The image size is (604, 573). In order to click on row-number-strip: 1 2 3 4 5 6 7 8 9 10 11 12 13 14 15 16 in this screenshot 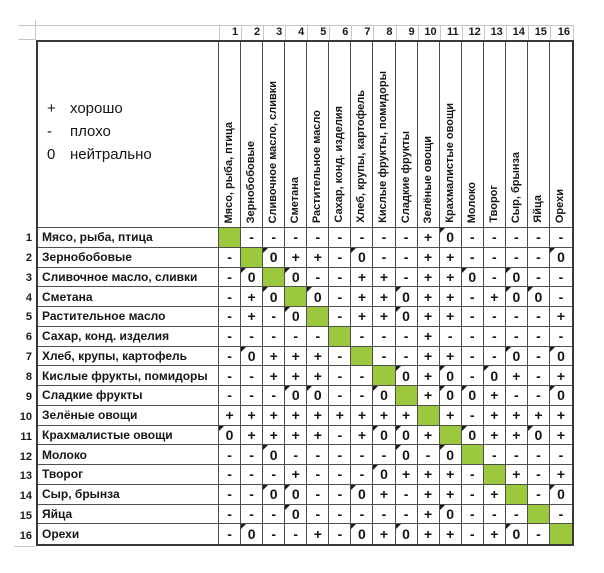, I will do `click(23, 387)`.